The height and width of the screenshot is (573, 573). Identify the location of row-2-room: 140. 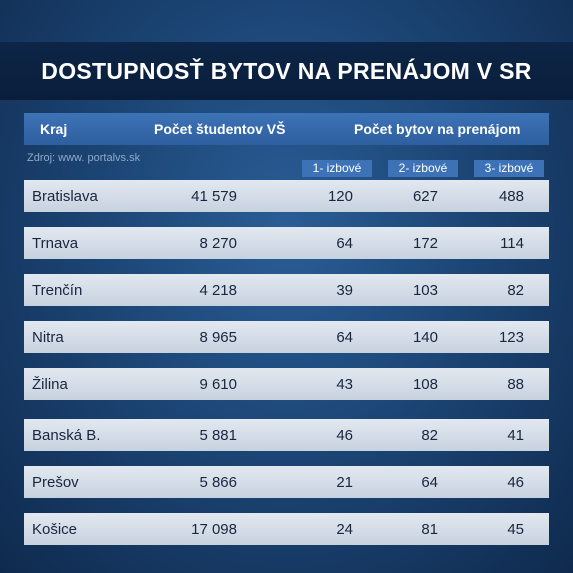
(425, 337).